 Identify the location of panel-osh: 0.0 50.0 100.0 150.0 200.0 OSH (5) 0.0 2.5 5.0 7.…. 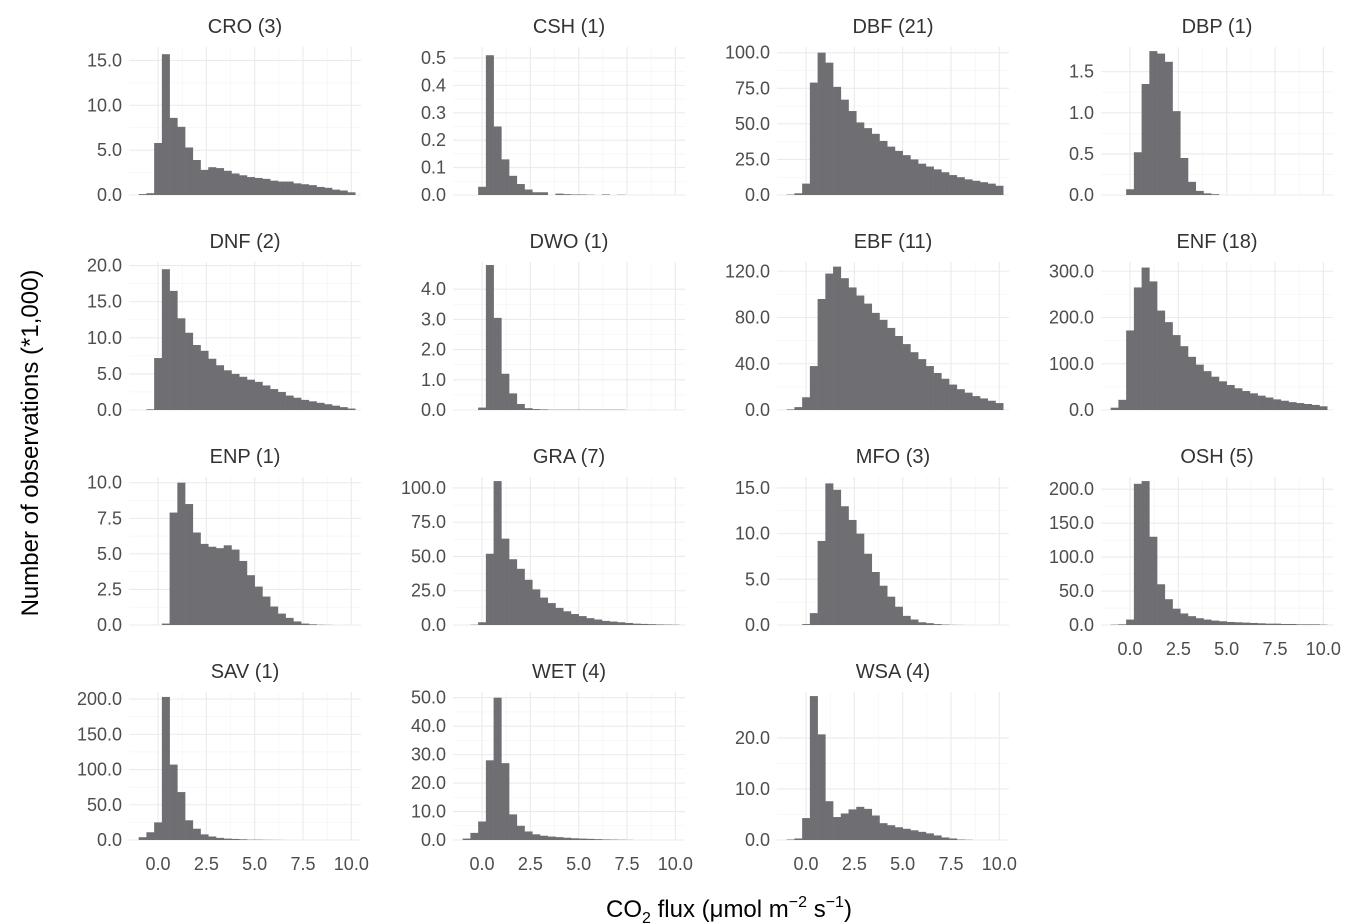
(1195, 552).